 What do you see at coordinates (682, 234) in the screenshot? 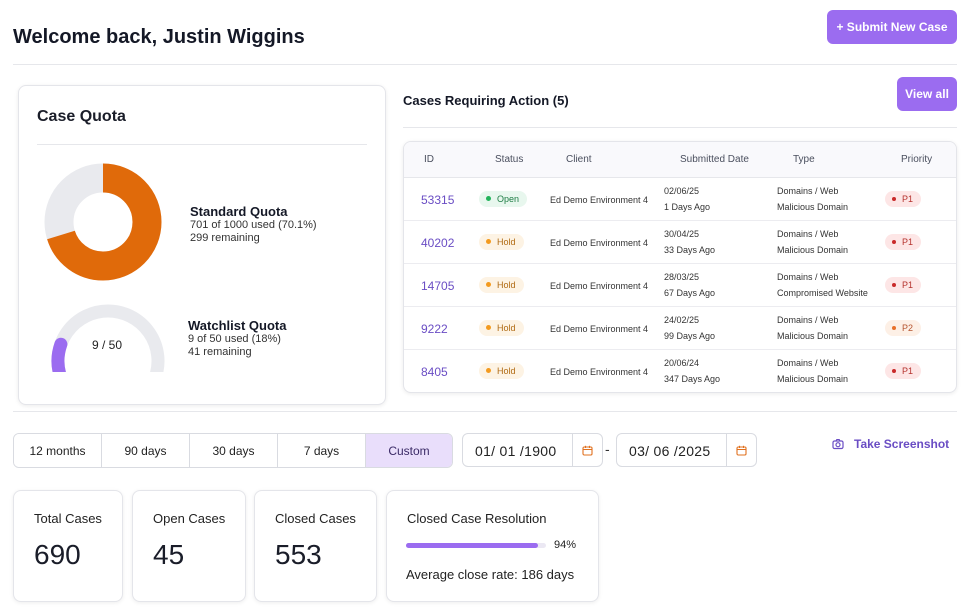
I see `submitted-date: 30/04/25` at bounding box center [682, 234].